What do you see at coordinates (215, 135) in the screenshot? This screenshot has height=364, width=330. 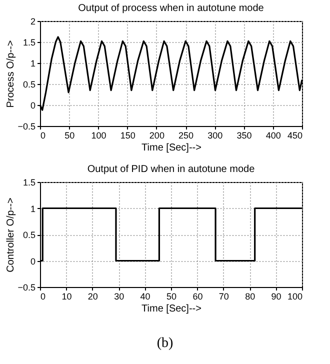 I see `x-tick-label: 300` at bounding box center [215, 135].